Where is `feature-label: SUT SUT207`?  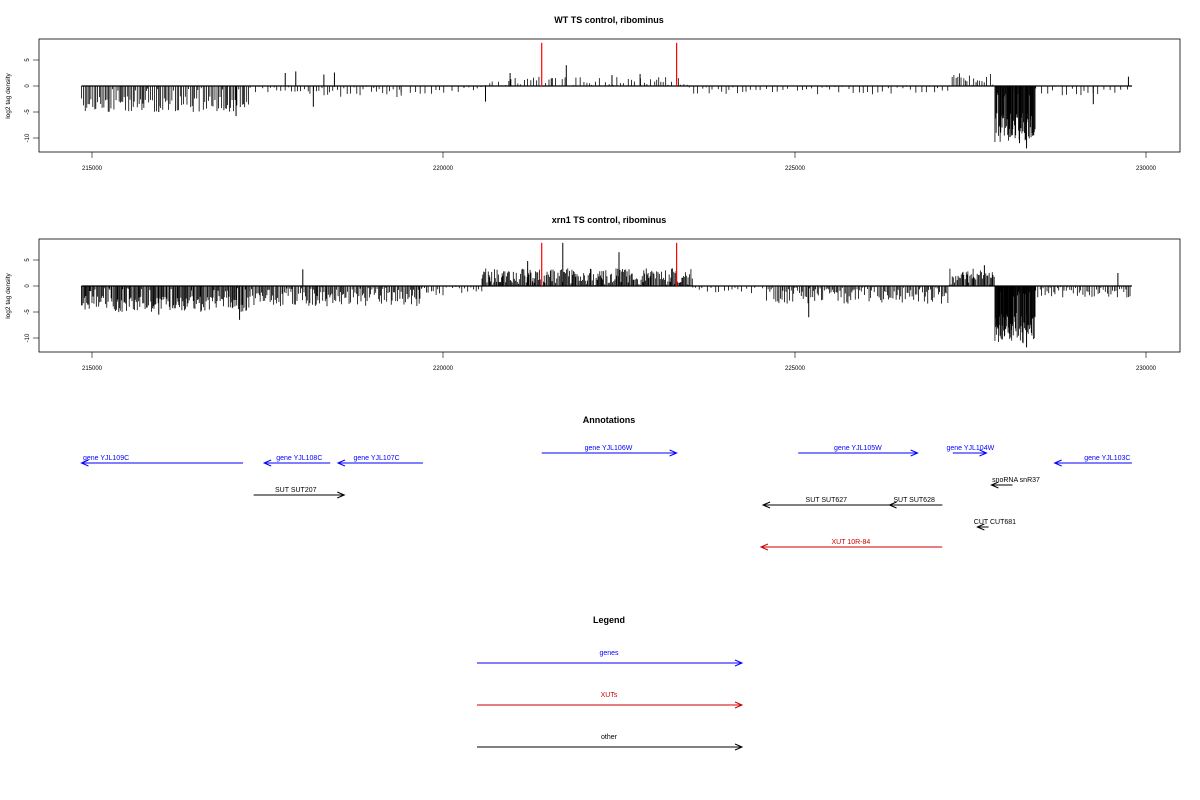 feature-label: SUT SUT207 is located at coordinates (296, 490).